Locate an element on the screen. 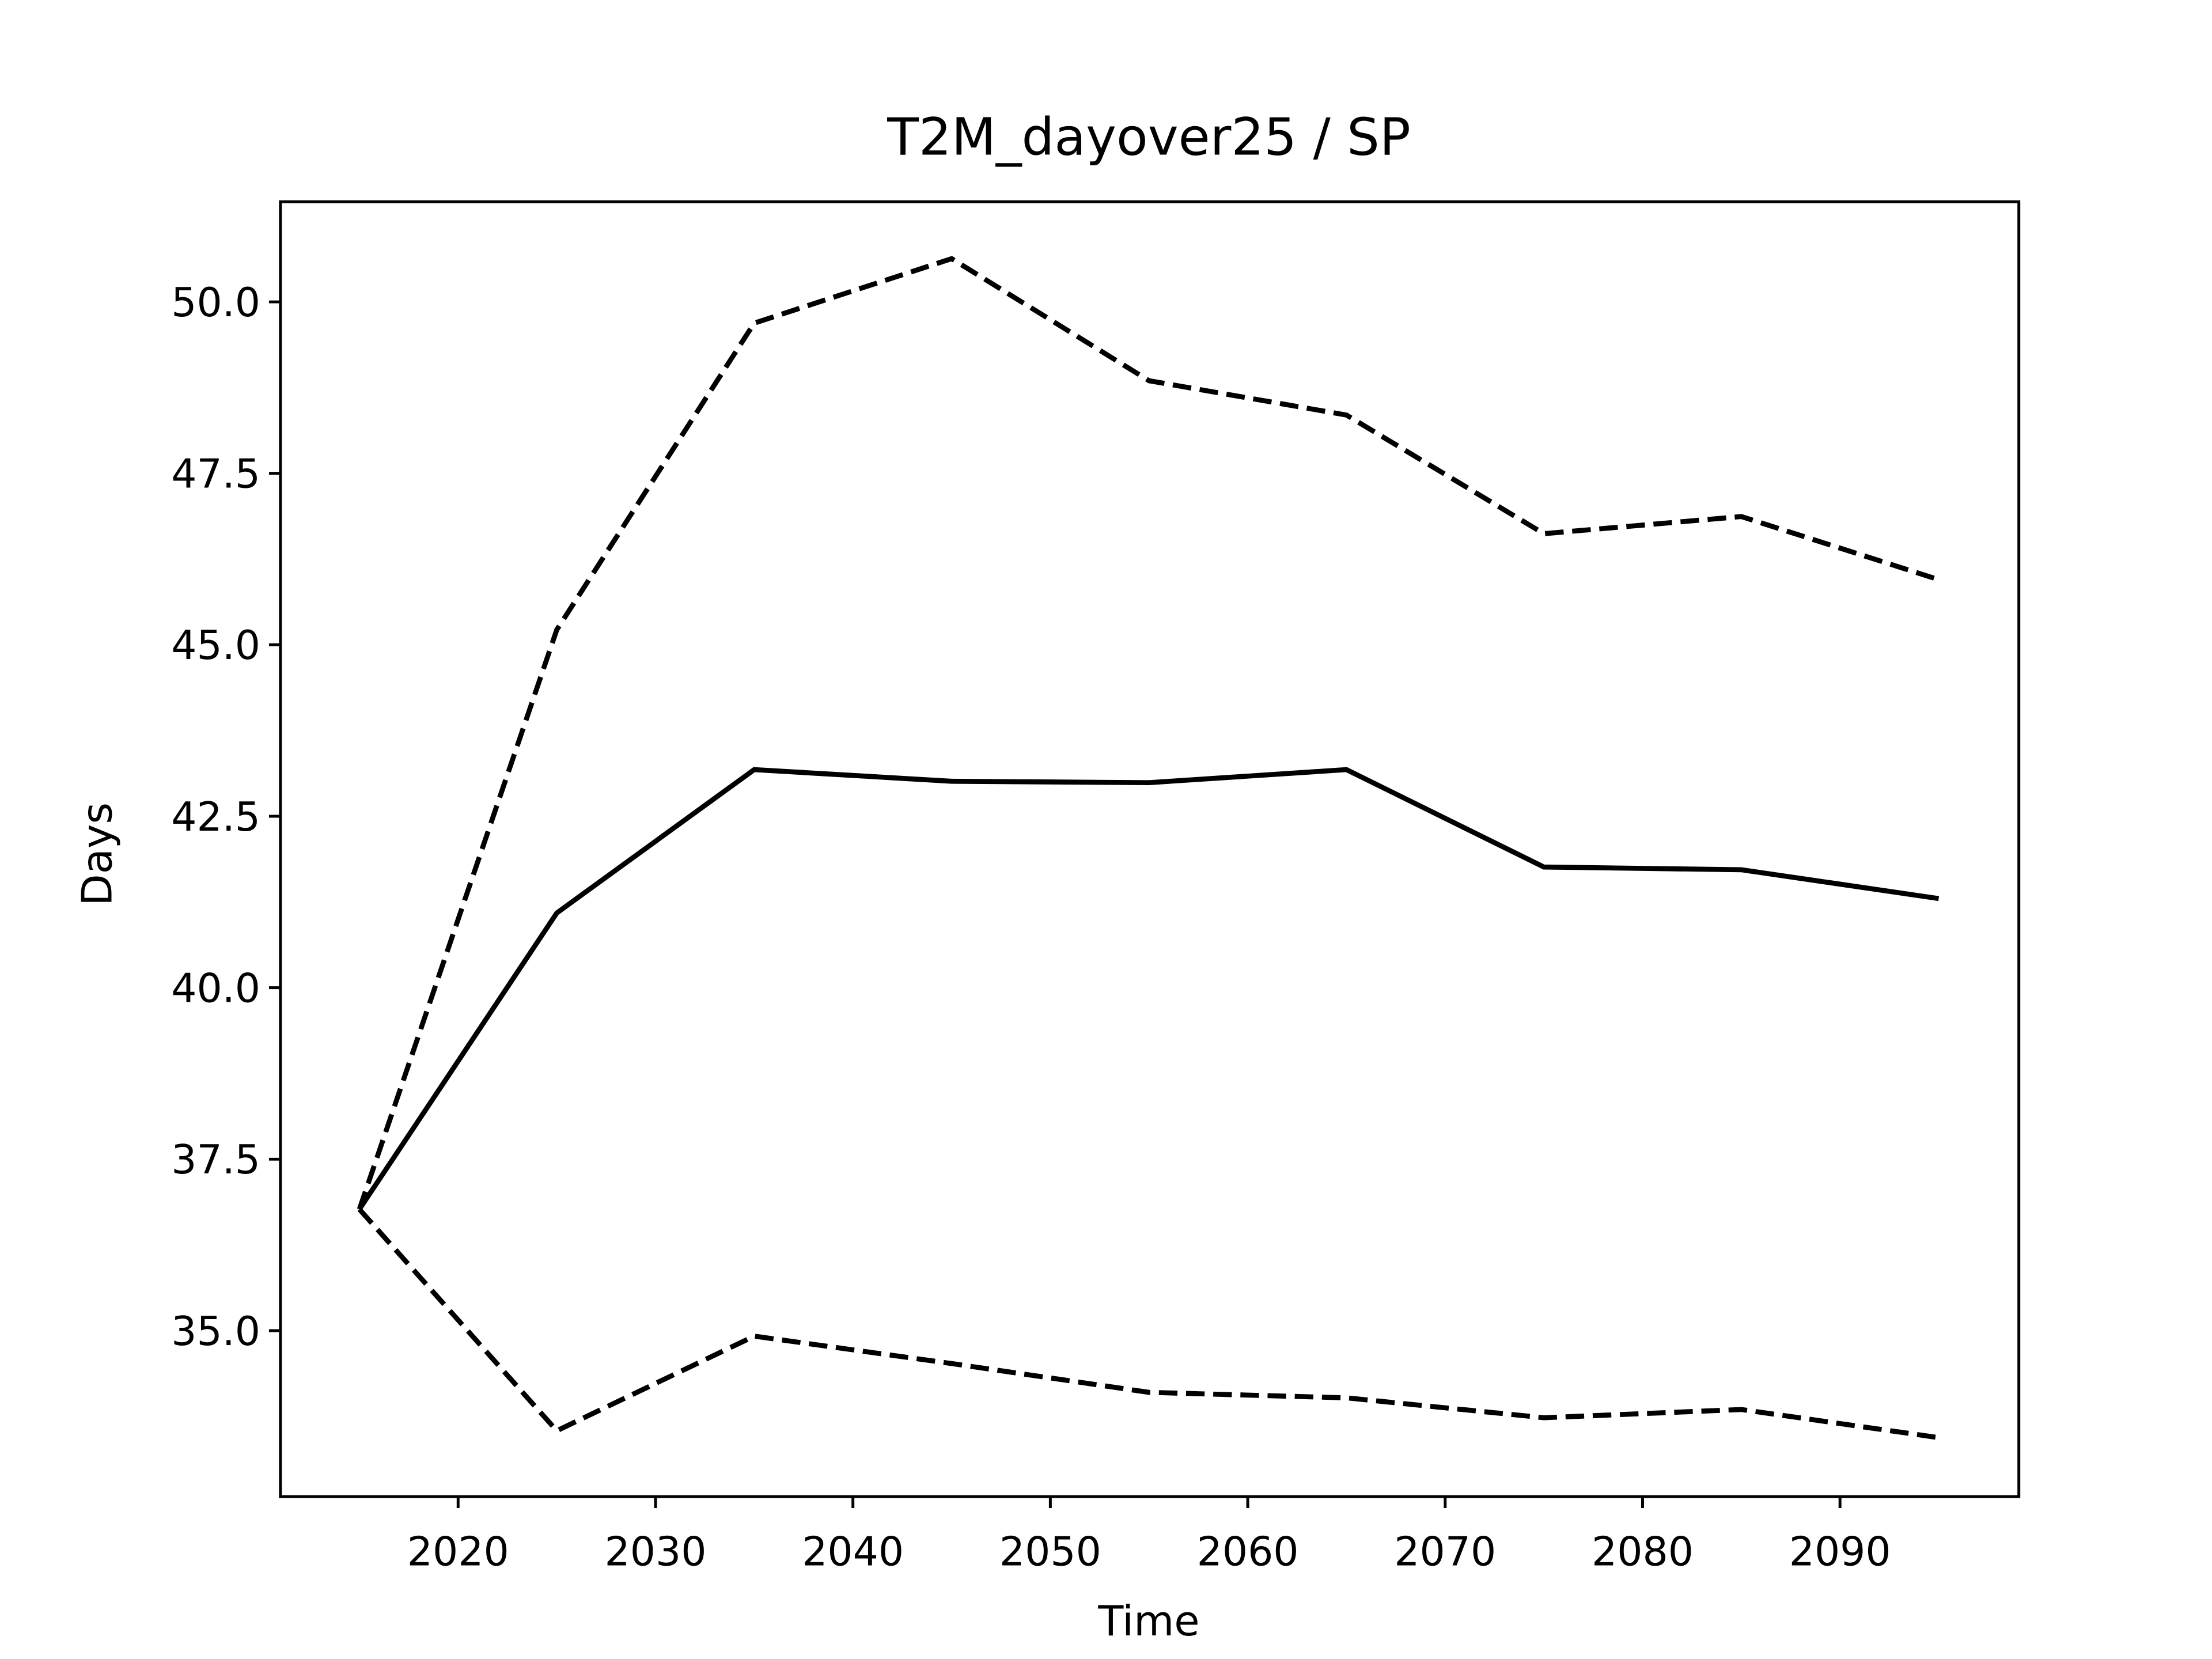  y-axis-label: Days is located at coordinates (97, 854).